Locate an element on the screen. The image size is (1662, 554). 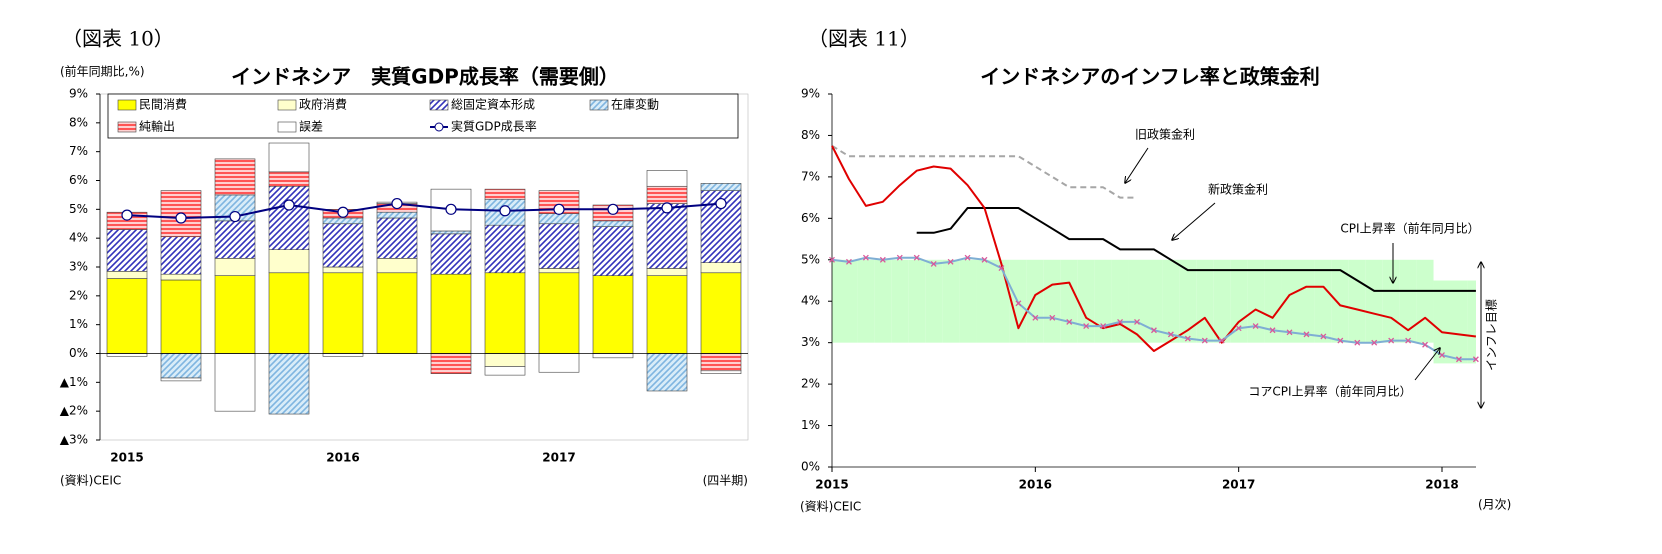
legend-label: 政府消費 is located at coordinates (323, 104).